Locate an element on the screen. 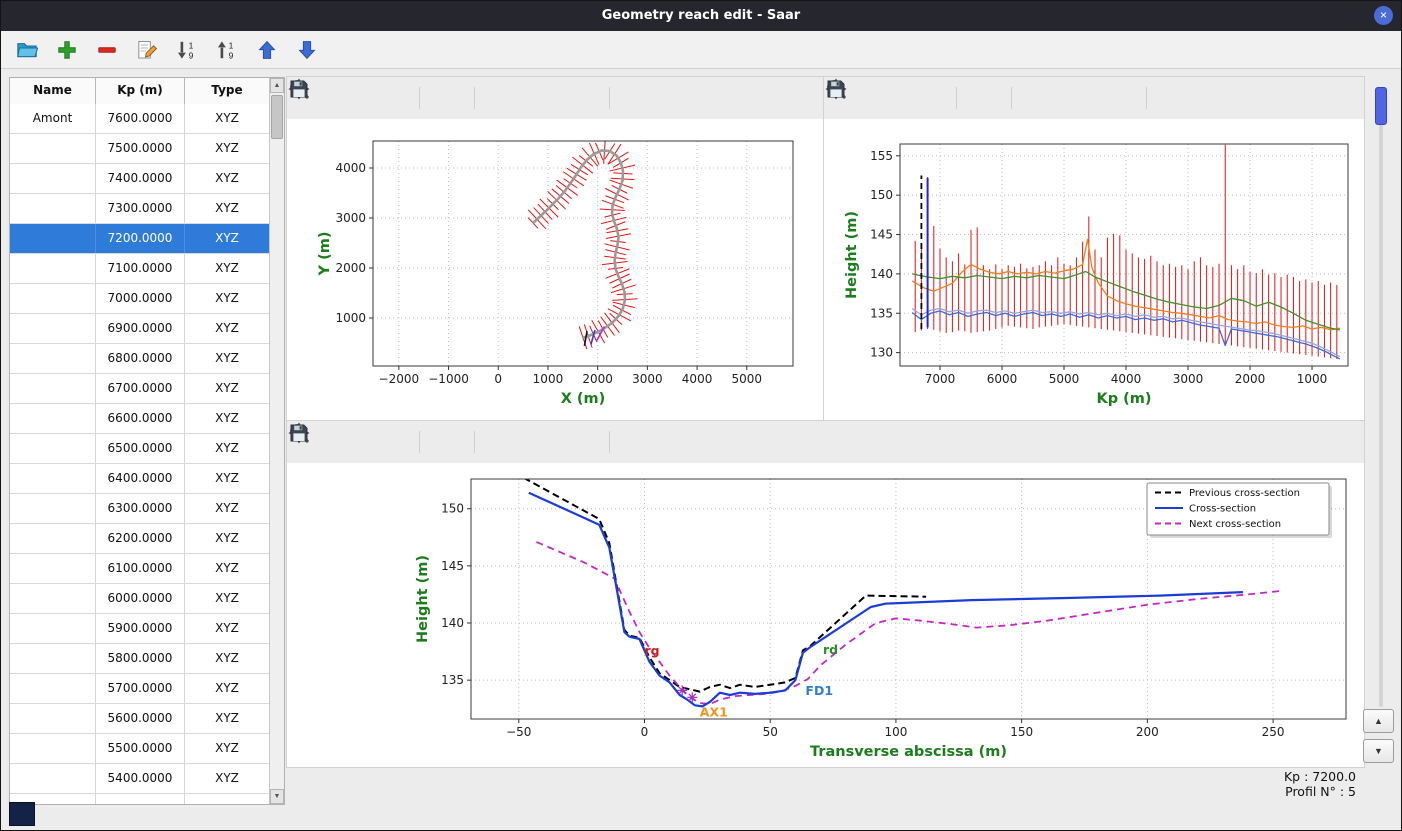  profile-row: 6600.0000 XYZ is located at coordinates (139, 419).